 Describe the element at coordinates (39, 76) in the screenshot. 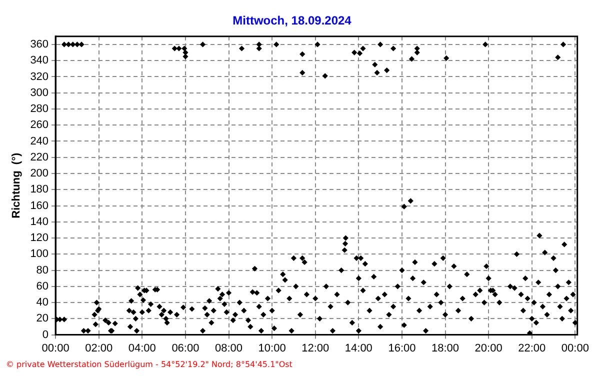

I see `y-tick-label: 320` at that location.